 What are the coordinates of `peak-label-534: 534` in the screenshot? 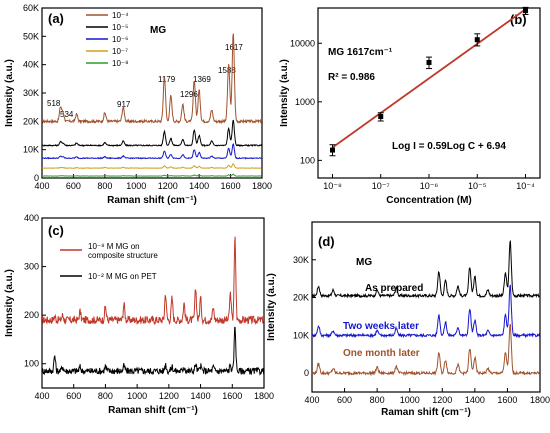 It's located at (67, 114).